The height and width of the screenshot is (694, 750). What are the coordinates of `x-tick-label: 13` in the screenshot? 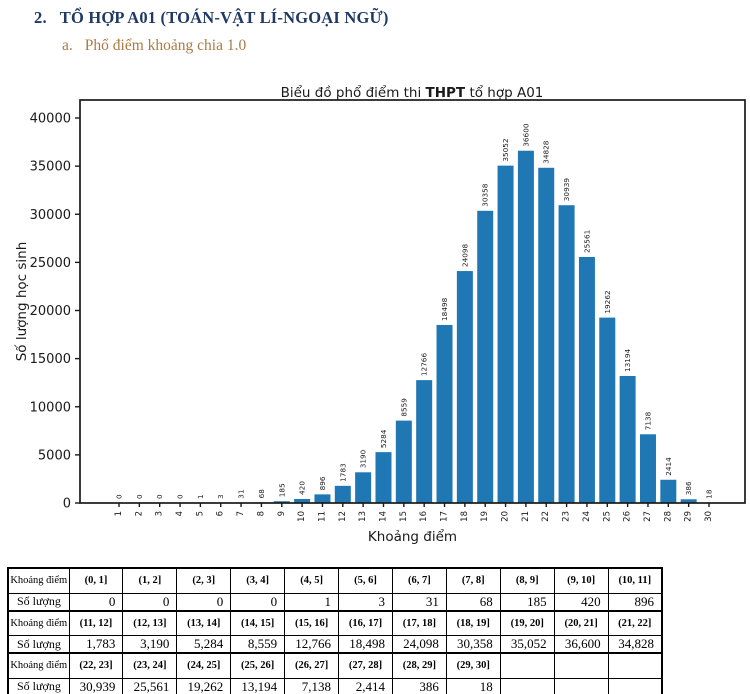 It's located at (363, 516).